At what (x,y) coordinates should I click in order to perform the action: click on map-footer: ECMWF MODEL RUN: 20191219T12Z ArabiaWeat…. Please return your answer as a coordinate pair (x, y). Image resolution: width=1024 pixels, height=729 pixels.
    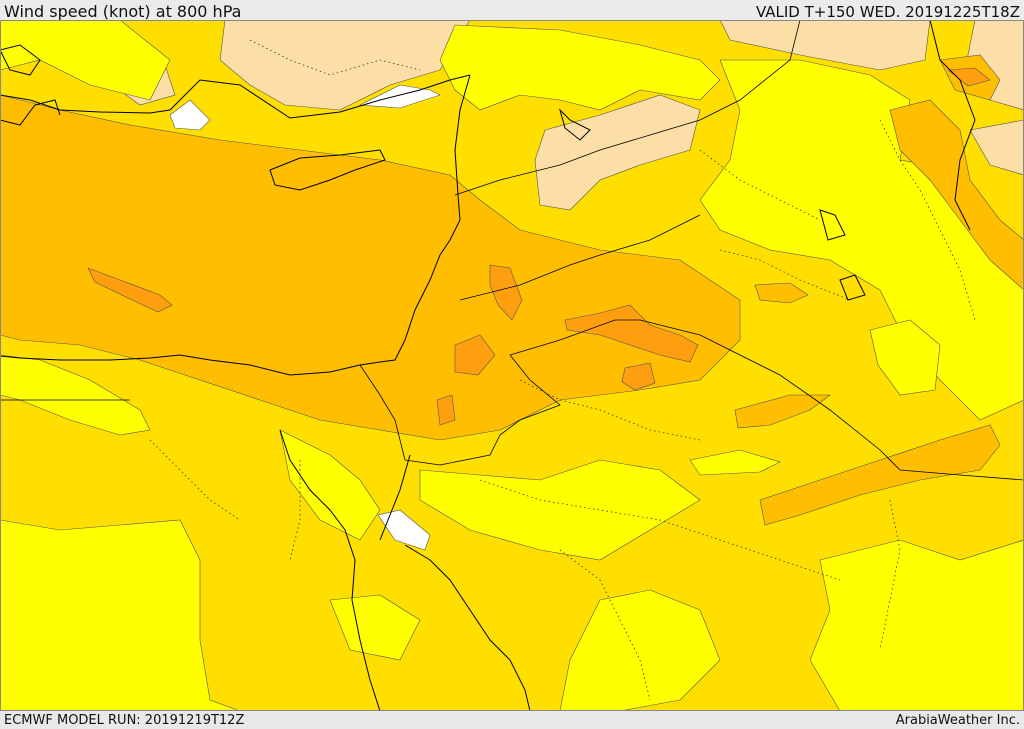
    Looking at the image, I should click on (512, 720).